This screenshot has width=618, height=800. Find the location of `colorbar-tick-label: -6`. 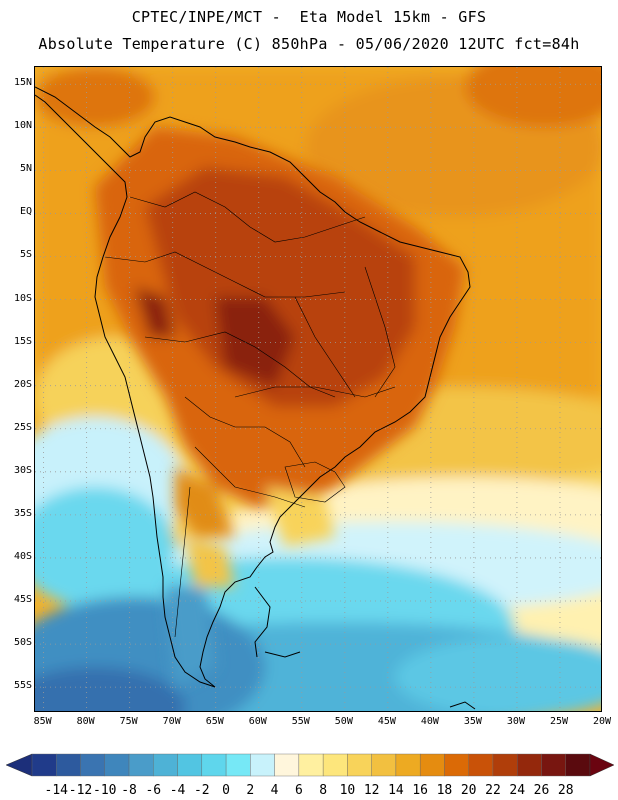

colorbar-tick-label: -6 is located at coordinates (153, 790).